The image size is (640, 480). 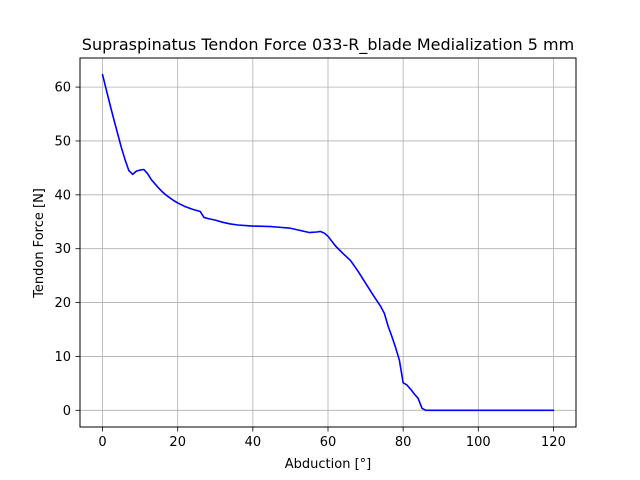 What do you see at coordinates (62, 141) in the screenshot?
I see `y-tick-label: 50` at bounding box center [62, 141].